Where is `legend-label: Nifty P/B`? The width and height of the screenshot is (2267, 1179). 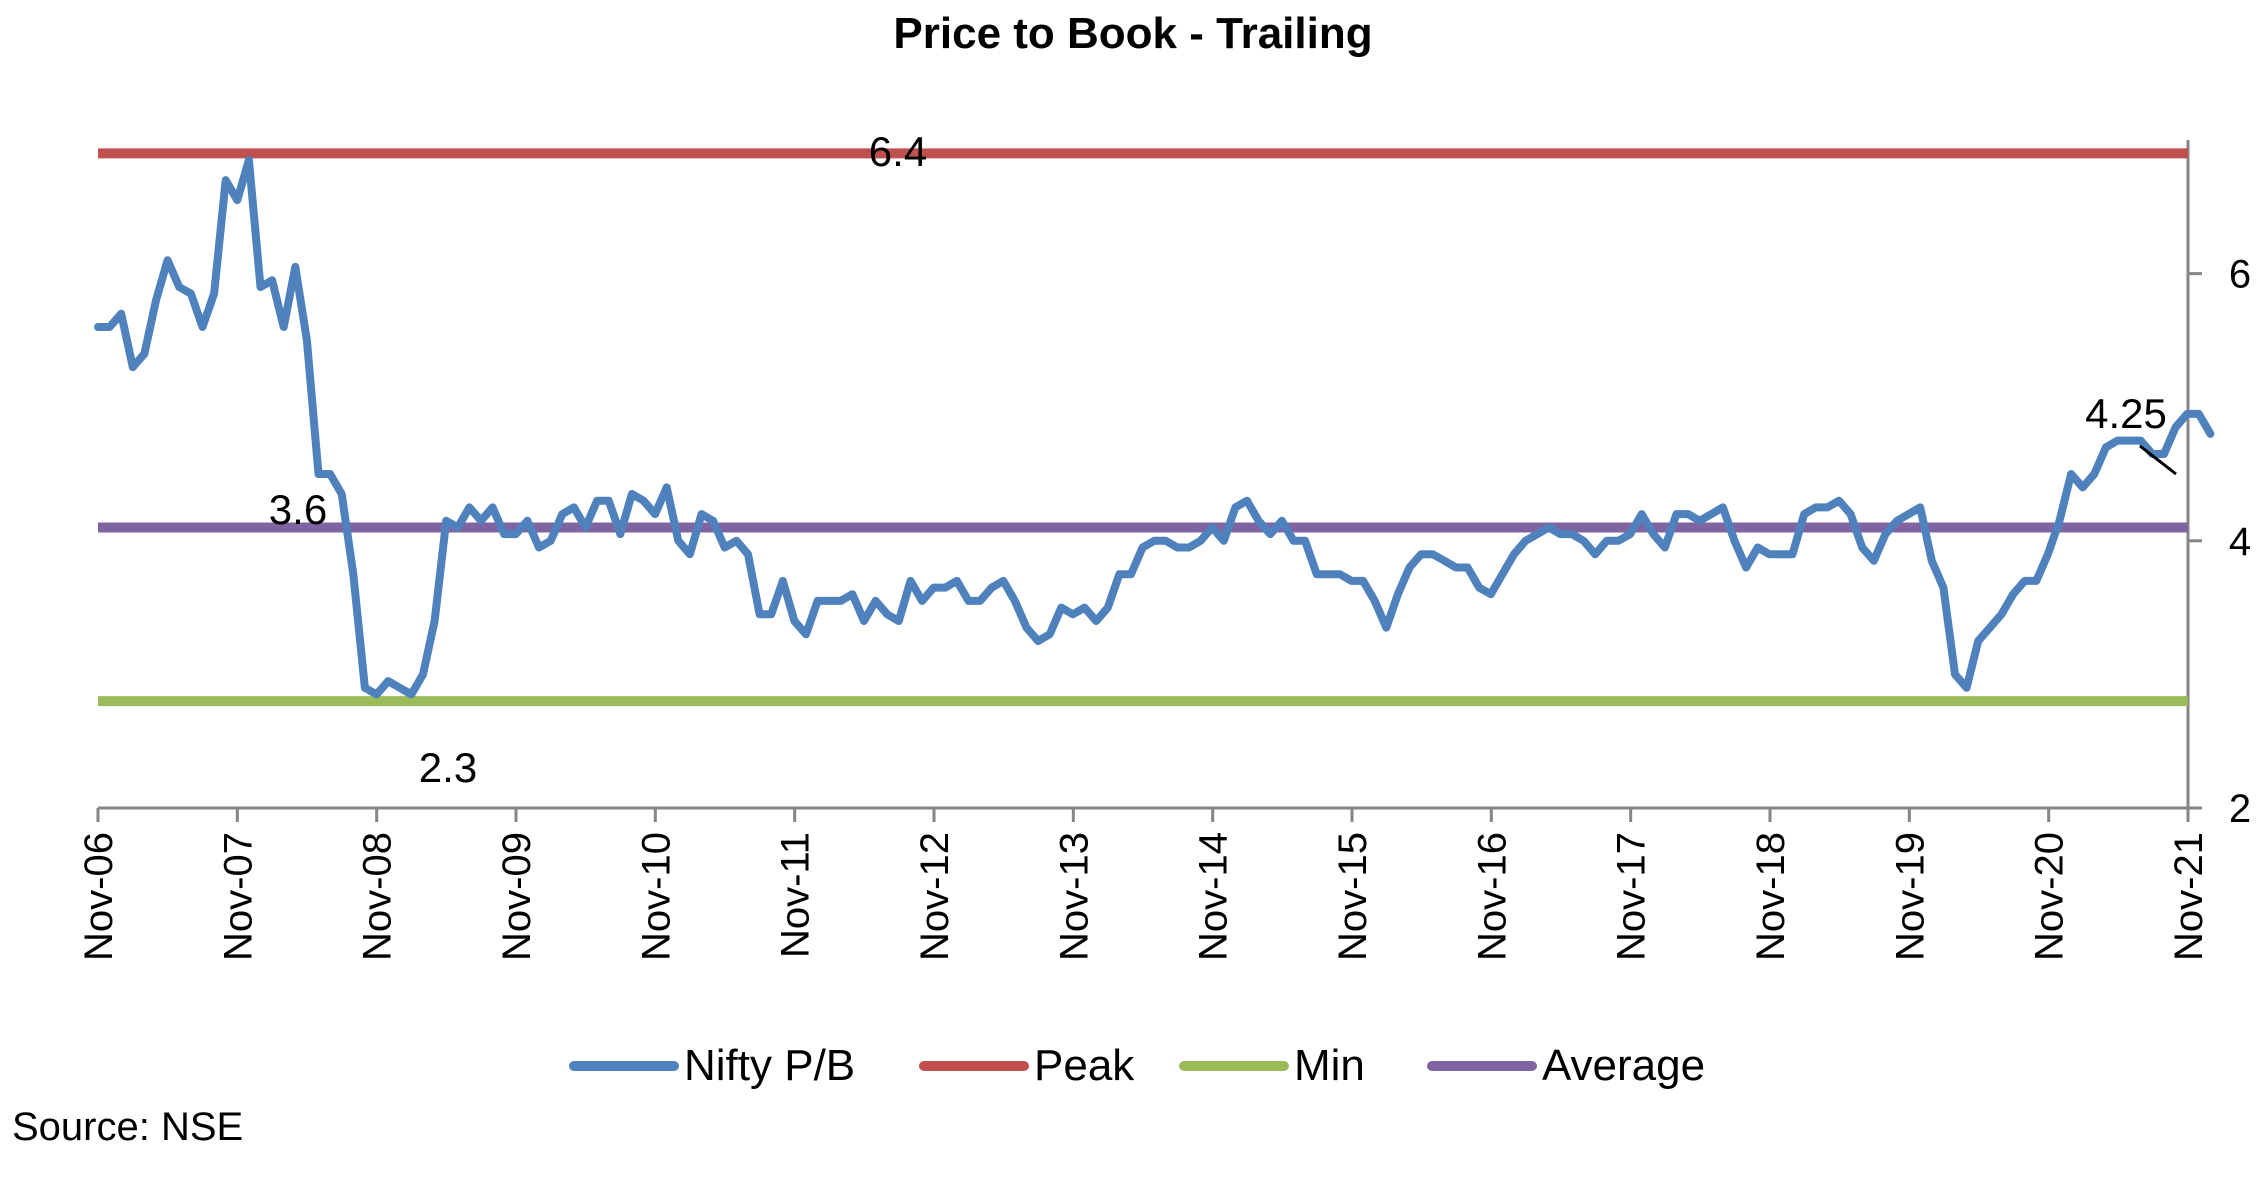
legend-label: Nifty P/B is located at coordinates (769, 1065).